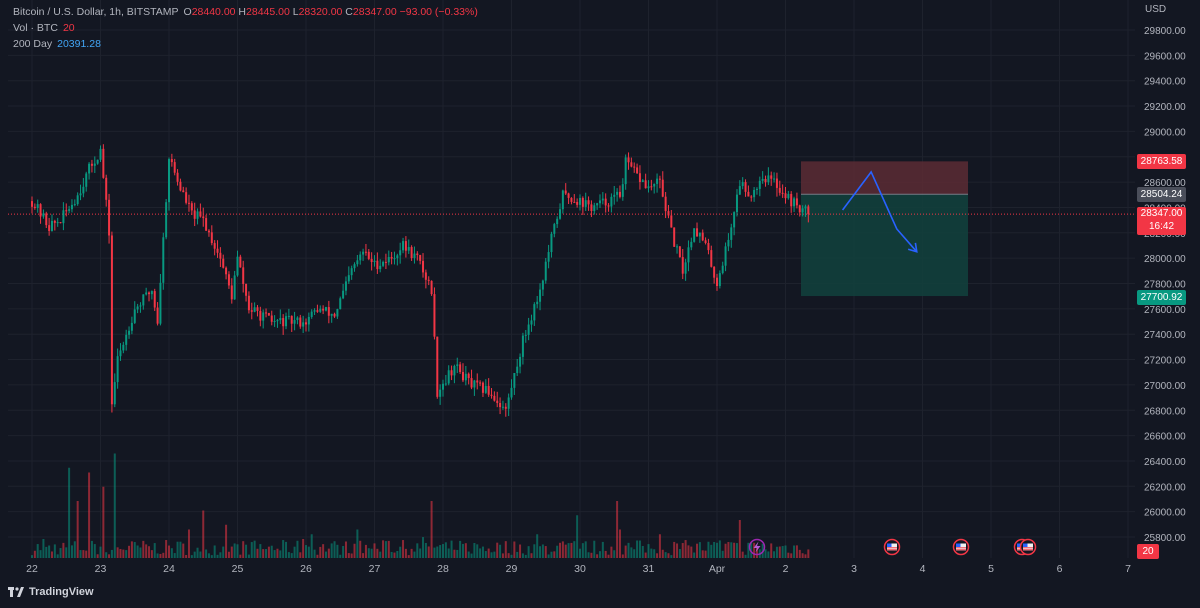 The height and width of the screenshot is (608, 1200). What do you see at coordinates (35, 28) in the screenshot?
I see `volume-indicator-label: Vol · BTC` at bounding box center [35, 28].